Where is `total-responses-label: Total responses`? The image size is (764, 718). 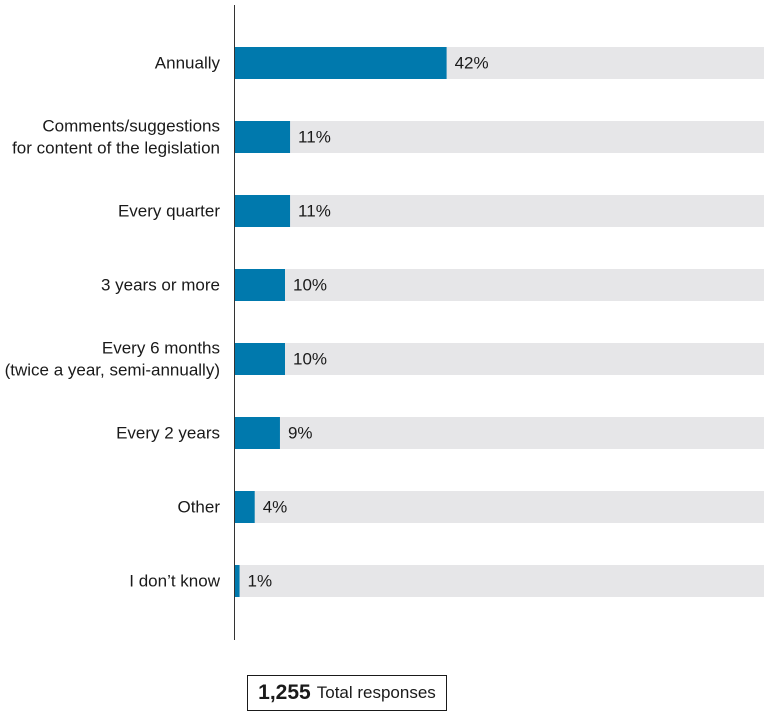
total-responses-label: Total responses is located at coordinates (376, 692).